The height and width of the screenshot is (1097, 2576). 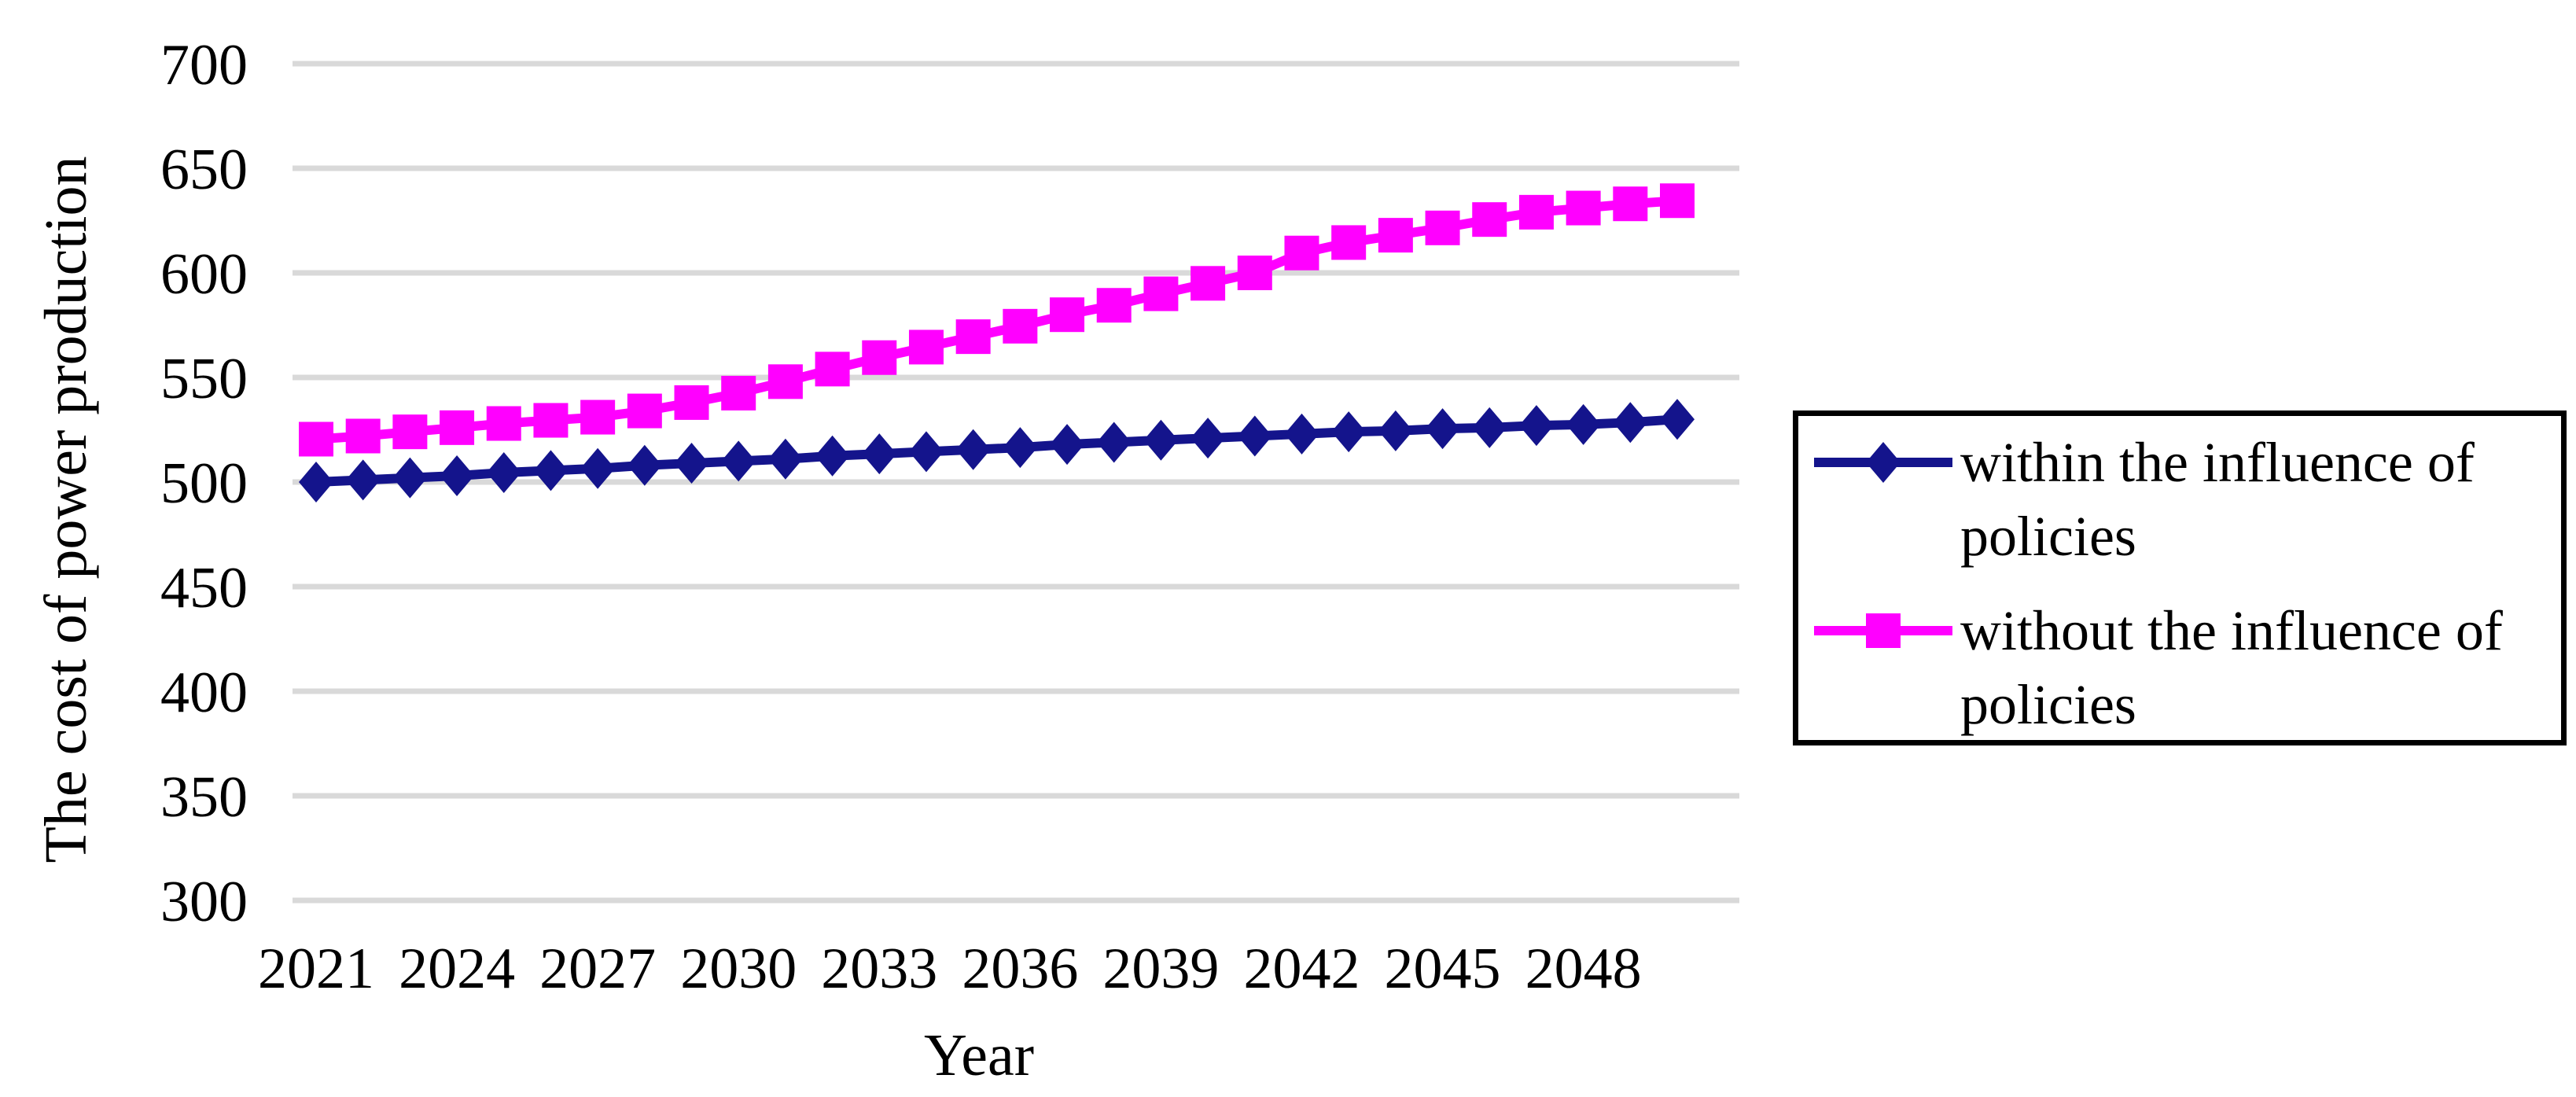 What do you see at coordinates (204, 483) in the screenshot?
I see `y-tick-label: 500` at bounding box center [204, 483].